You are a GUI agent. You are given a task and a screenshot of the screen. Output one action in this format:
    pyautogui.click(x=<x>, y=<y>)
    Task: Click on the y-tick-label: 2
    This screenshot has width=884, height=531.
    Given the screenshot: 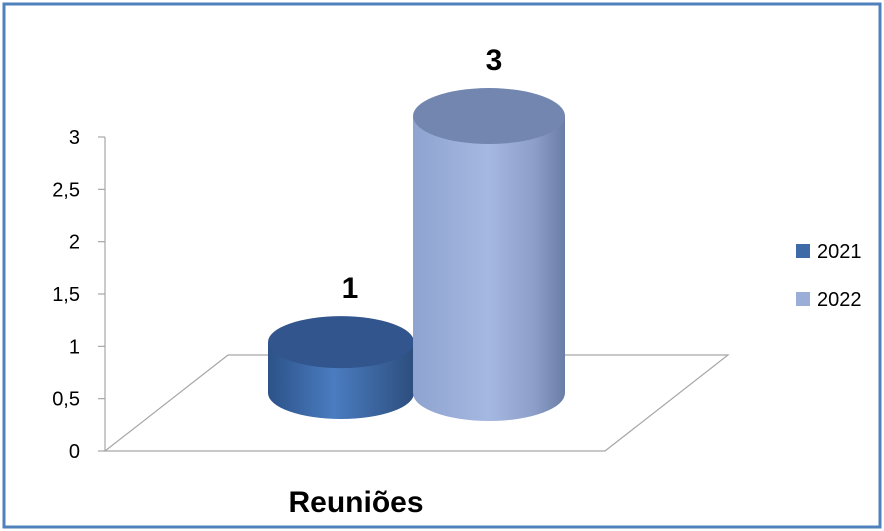 What is the action you would take?
    pyautogui.click(x=74, y=243)
    